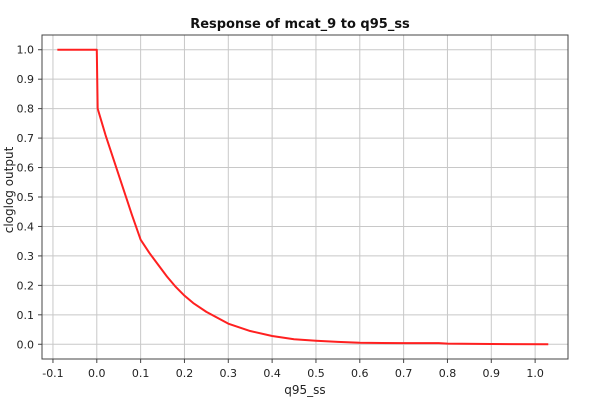  I want to click on y-tick-label: 0.8, so click(26, 109).